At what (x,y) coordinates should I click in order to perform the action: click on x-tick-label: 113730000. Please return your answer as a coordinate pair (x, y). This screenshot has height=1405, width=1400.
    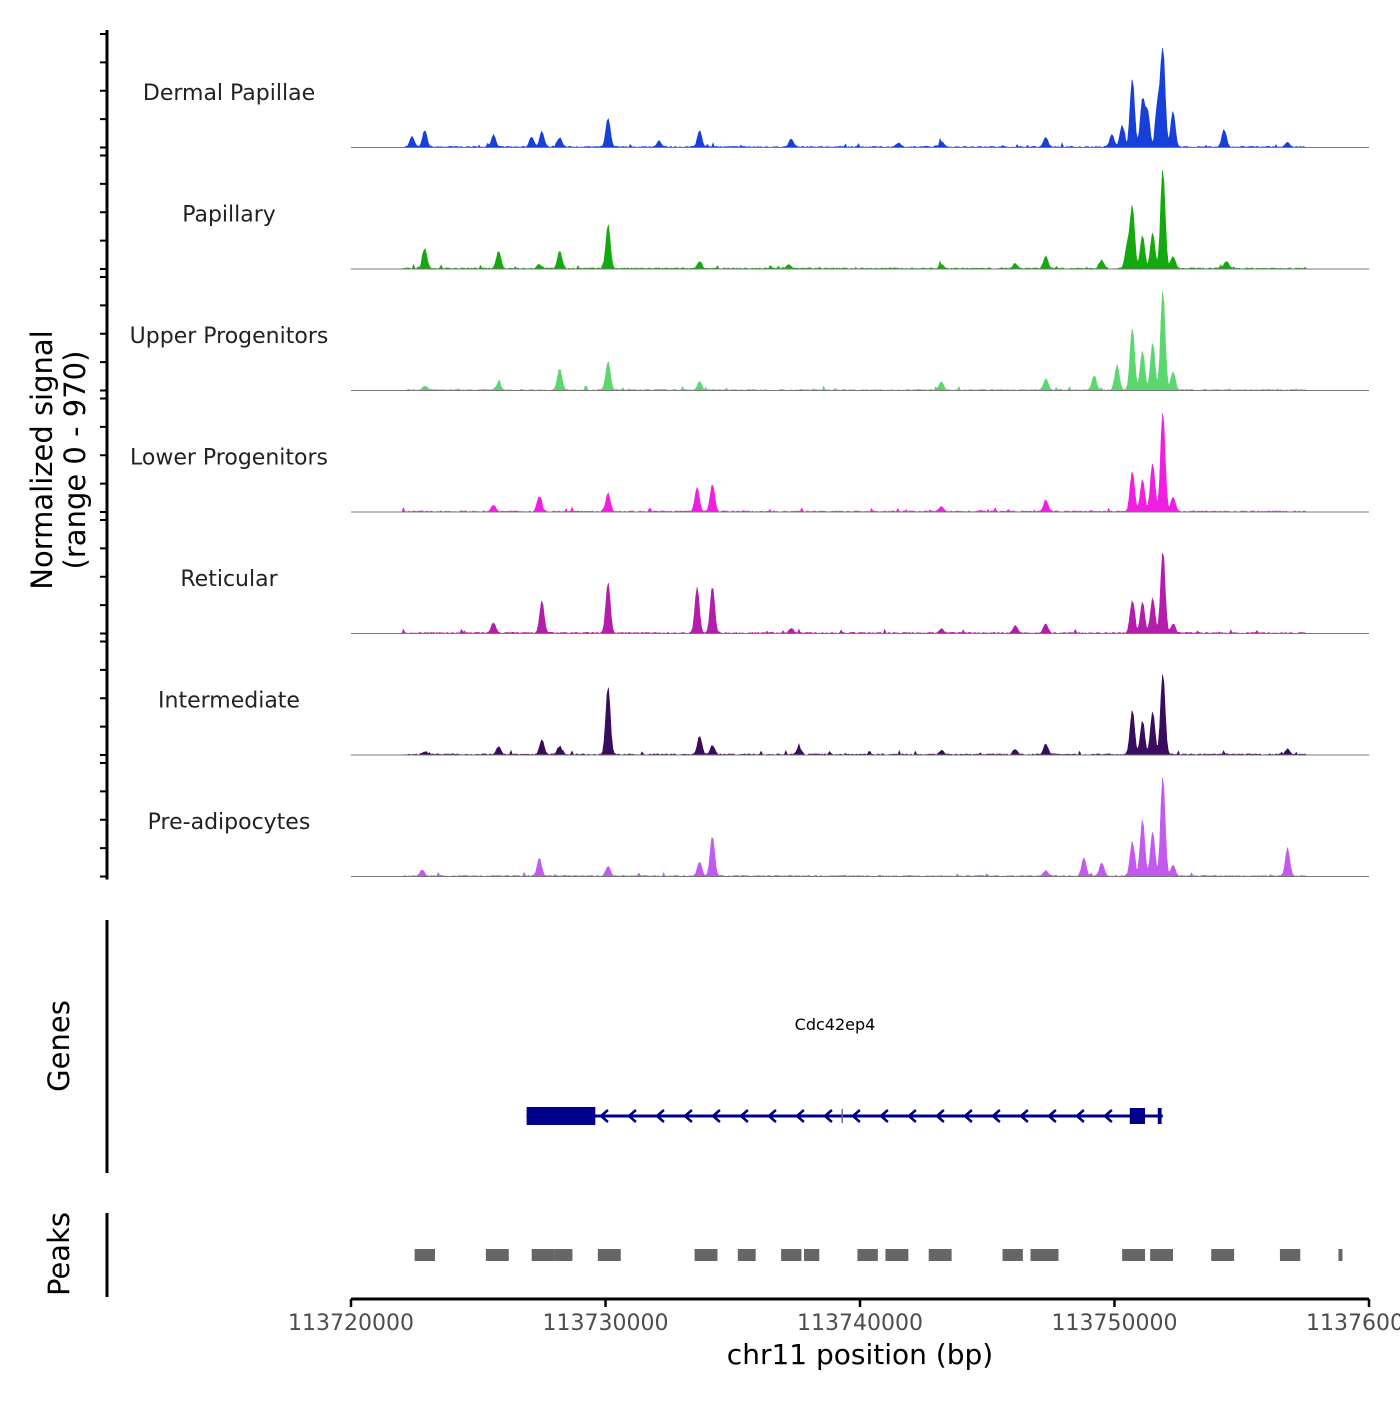
    Looking at the image, I should click on (606, 1323).